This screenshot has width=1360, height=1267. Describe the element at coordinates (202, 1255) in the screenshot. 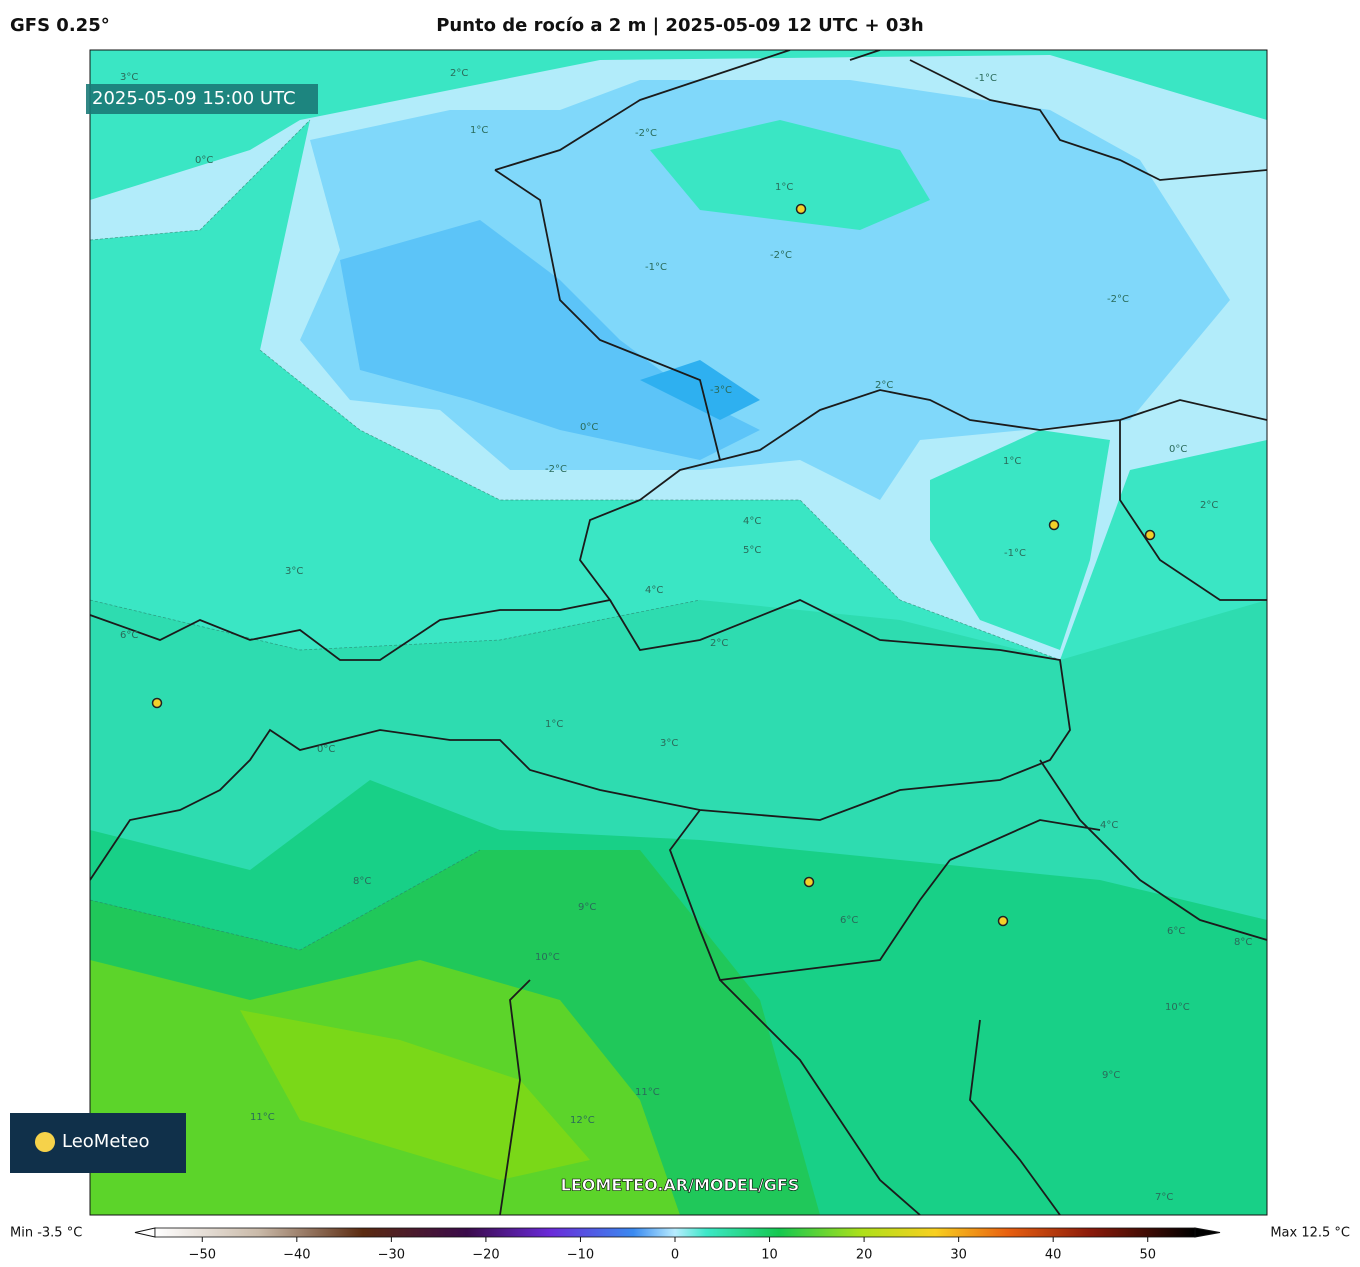

I see `colorbar-tick-label: −50` at that location.